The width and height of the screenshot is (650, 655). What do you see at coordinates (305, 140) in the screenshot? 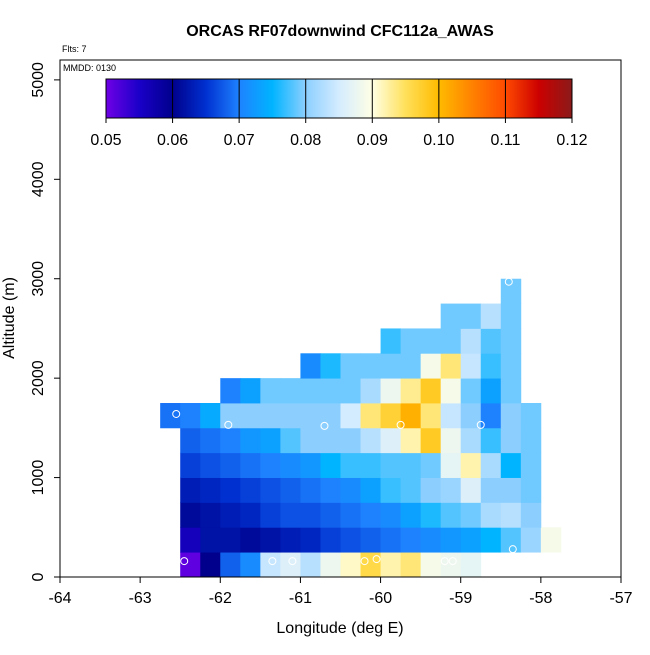
I see `colorbar-tick-label: 0.08` at bounding box center [305, 140].